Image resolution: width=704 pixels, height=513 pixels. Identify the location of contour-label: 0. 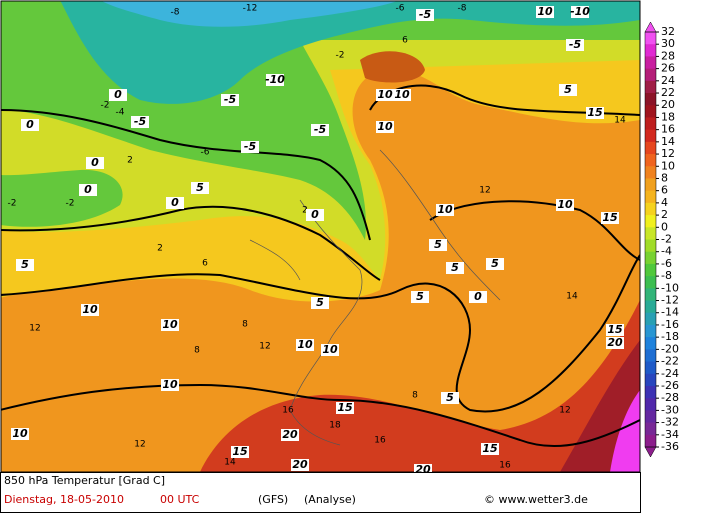
(30, 124).